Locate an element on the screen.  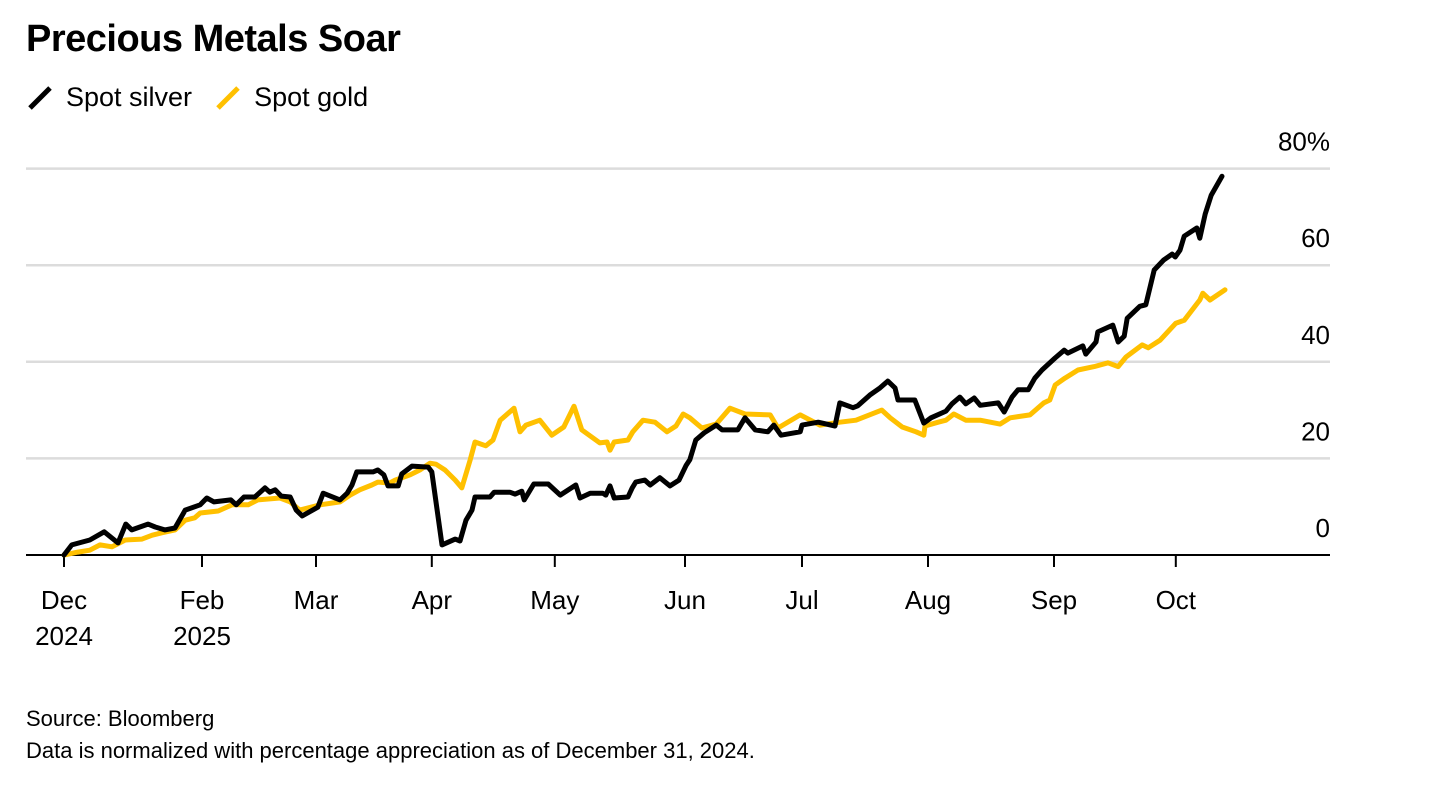
x-tick-label: Jun is located at coordinates (685, 600).